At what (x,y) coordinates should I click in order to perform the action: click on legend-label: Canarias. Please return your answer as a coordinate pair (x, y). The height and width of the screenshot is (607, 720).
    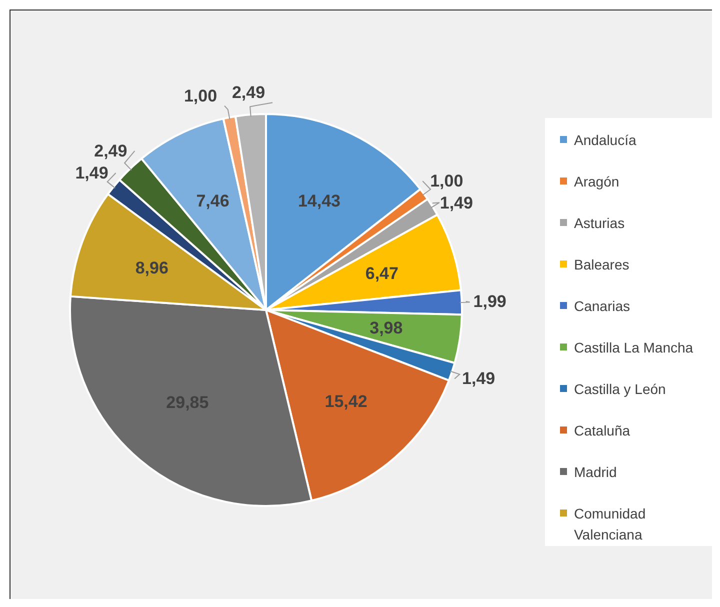
    Looking at the image, I should click on (602, 306).